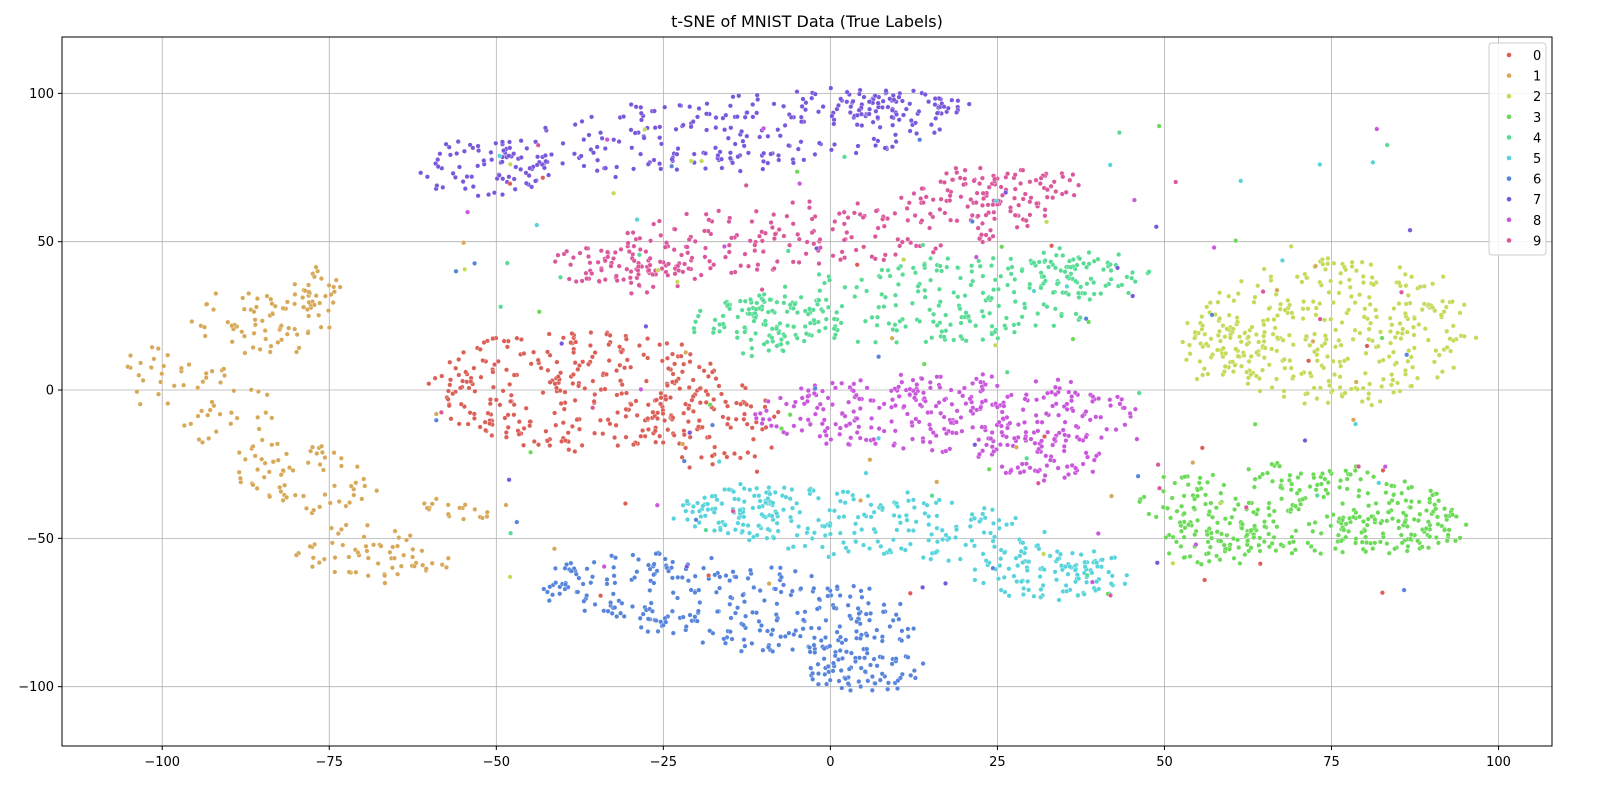 Image resolution: width=1600 pixels, height=800 pixels. Describe the element at coordinates (36, 687) in the screenshot. I see `y-tick-label: −100` at that location.